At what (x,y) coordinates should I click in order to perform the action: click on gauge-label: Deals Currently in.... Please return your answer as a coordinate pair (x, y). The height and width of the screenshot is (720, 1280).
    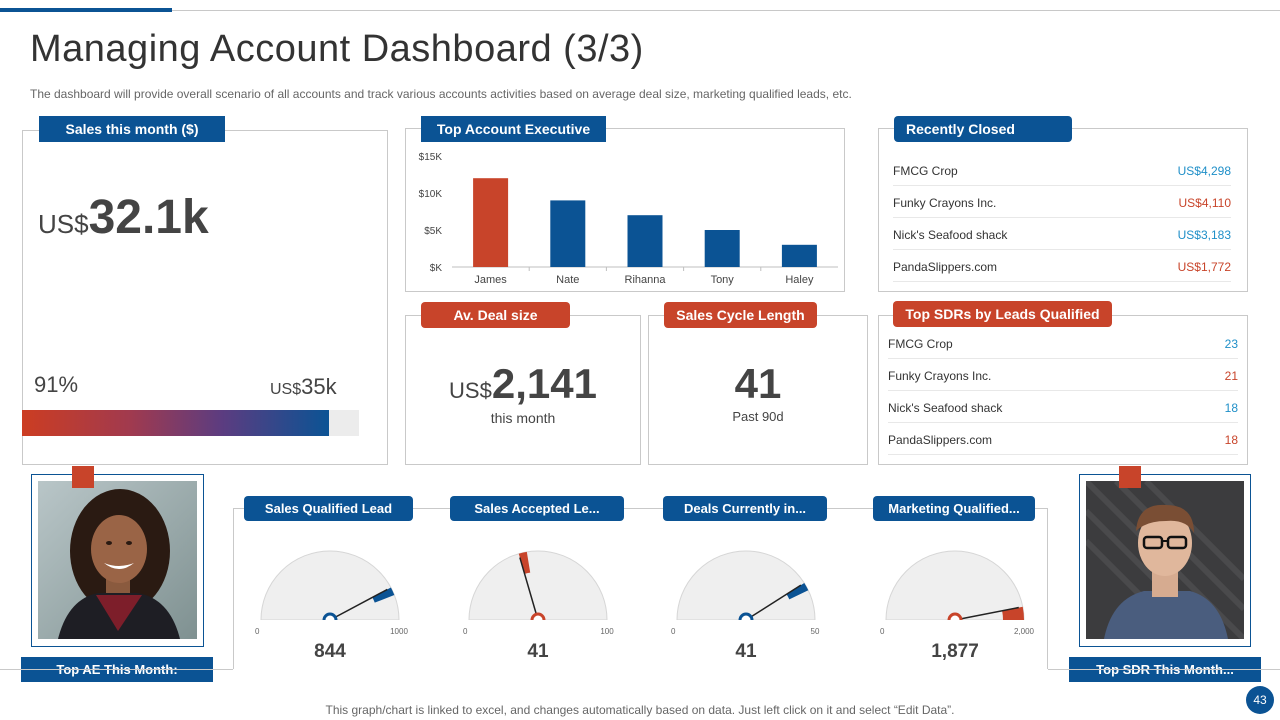
    Looking at the image, I should click on (745, 508).